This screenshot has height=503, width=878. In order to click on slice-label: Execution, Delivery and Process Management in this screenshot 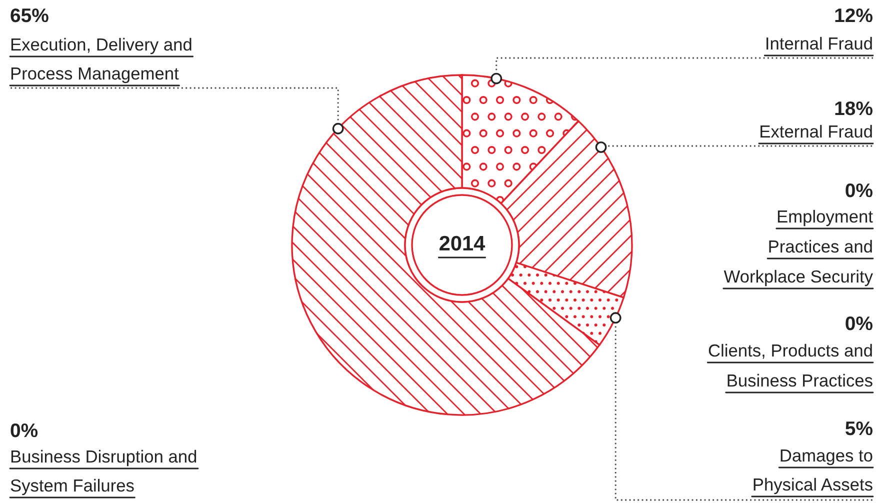, I will do `click(101, 61)`.